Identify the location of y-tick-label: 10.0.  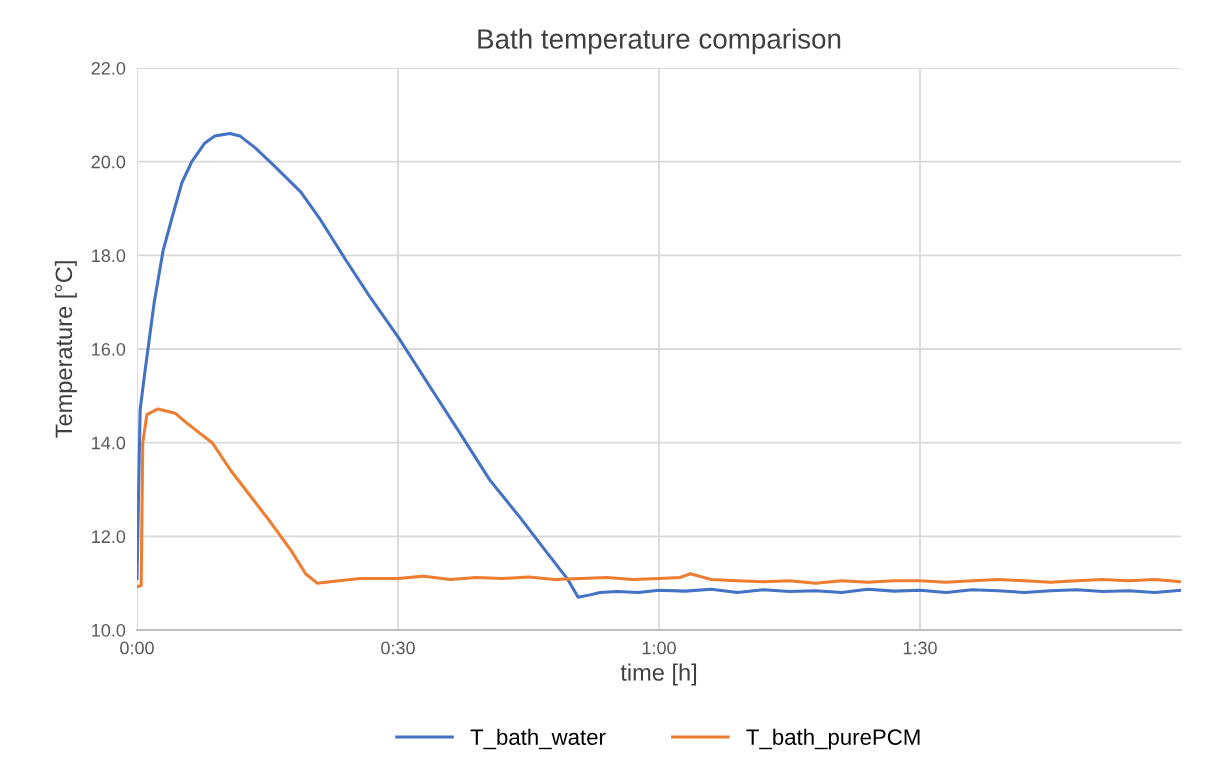
(109, 630).